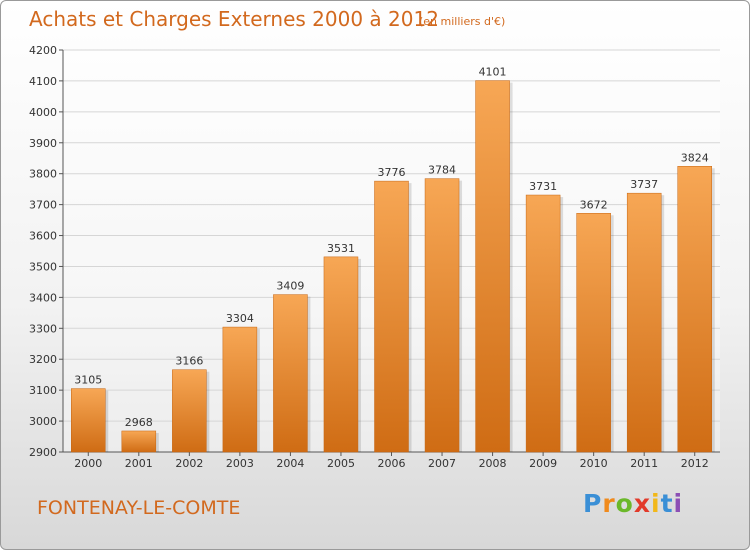  Describe the element at coordinates (43, 205) in the screenshot. I see `y-tick-label: 3700` at that location.